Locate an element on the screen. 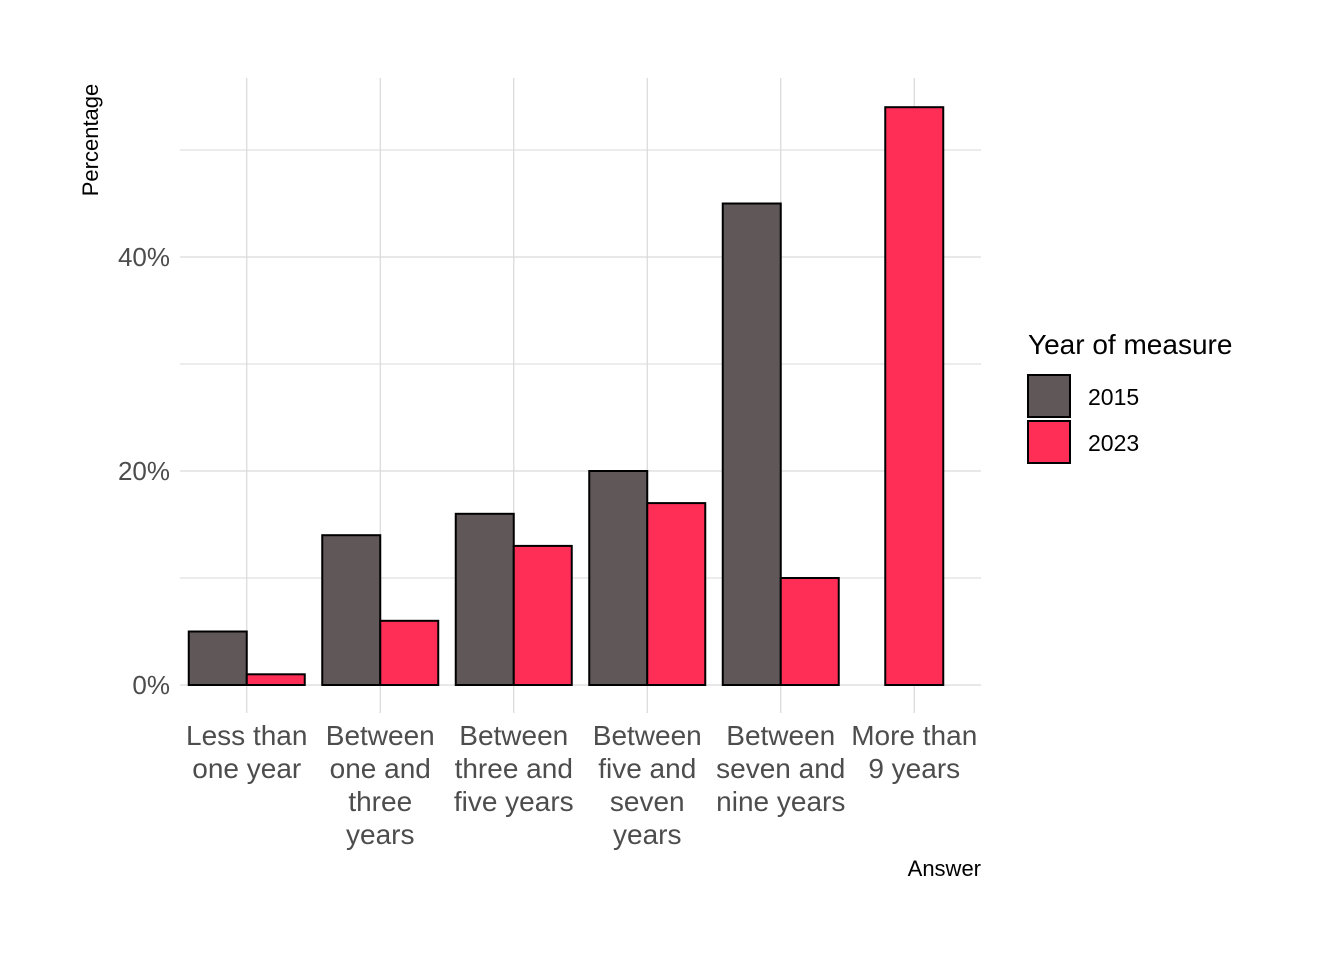 Image resolution: width=1344 pixels, height=960 pixels. x-tick-label: Between one and three years is located at coordinates (380, 785).